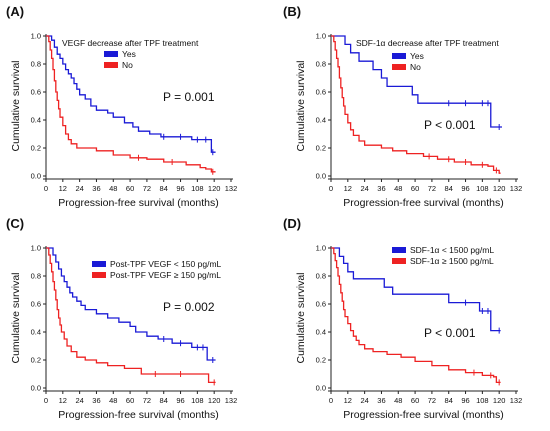  Describe the element at coordinates (15, 223) in the screenshot. I see `panel-label: (C)` at that location.